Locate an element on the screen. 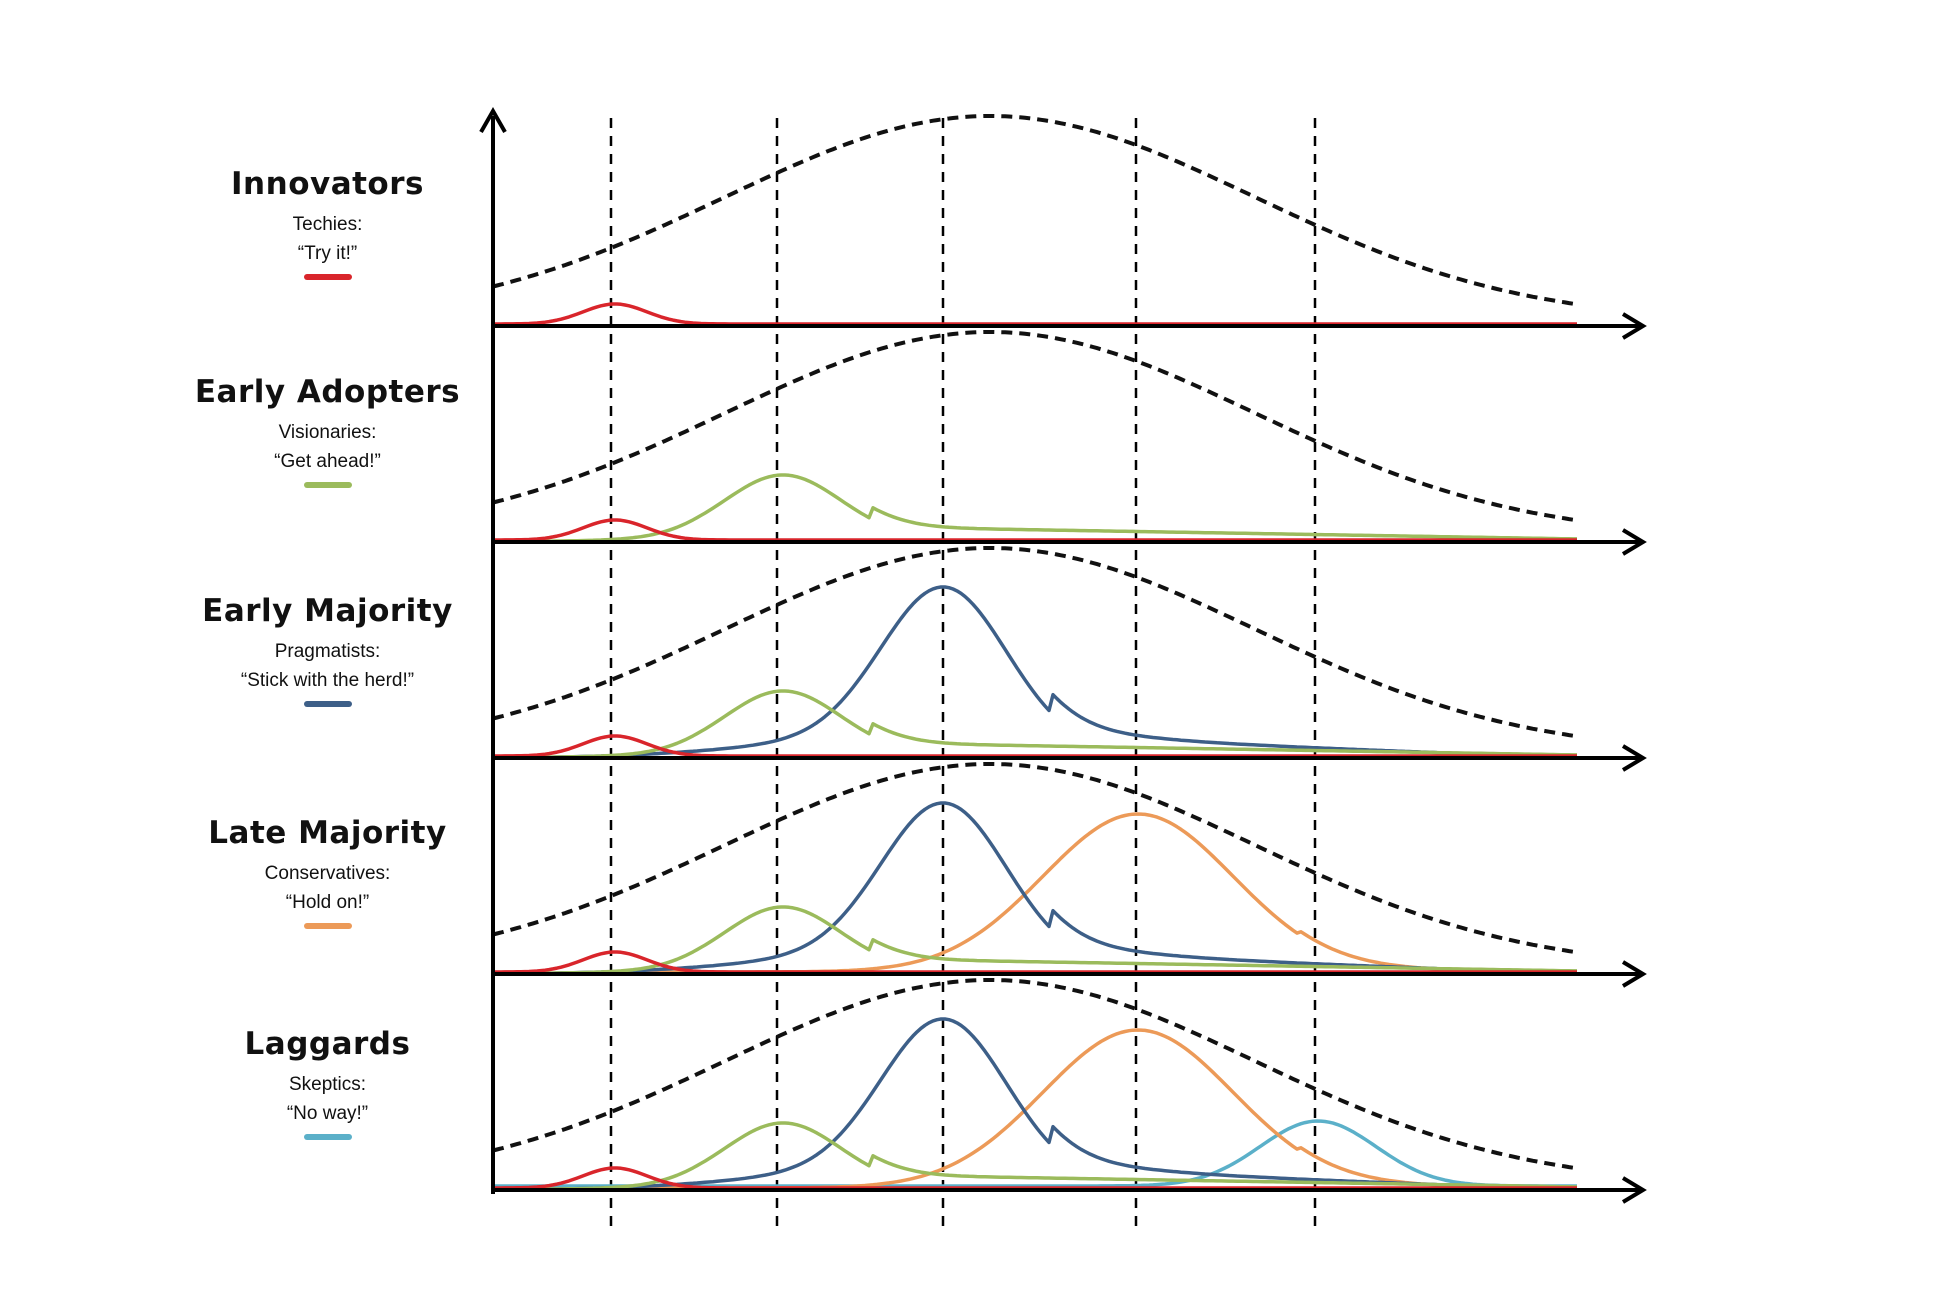 The image size is (1948, 1316). legend-quote: “Get ahead!” is located at coordinates (327, 461).